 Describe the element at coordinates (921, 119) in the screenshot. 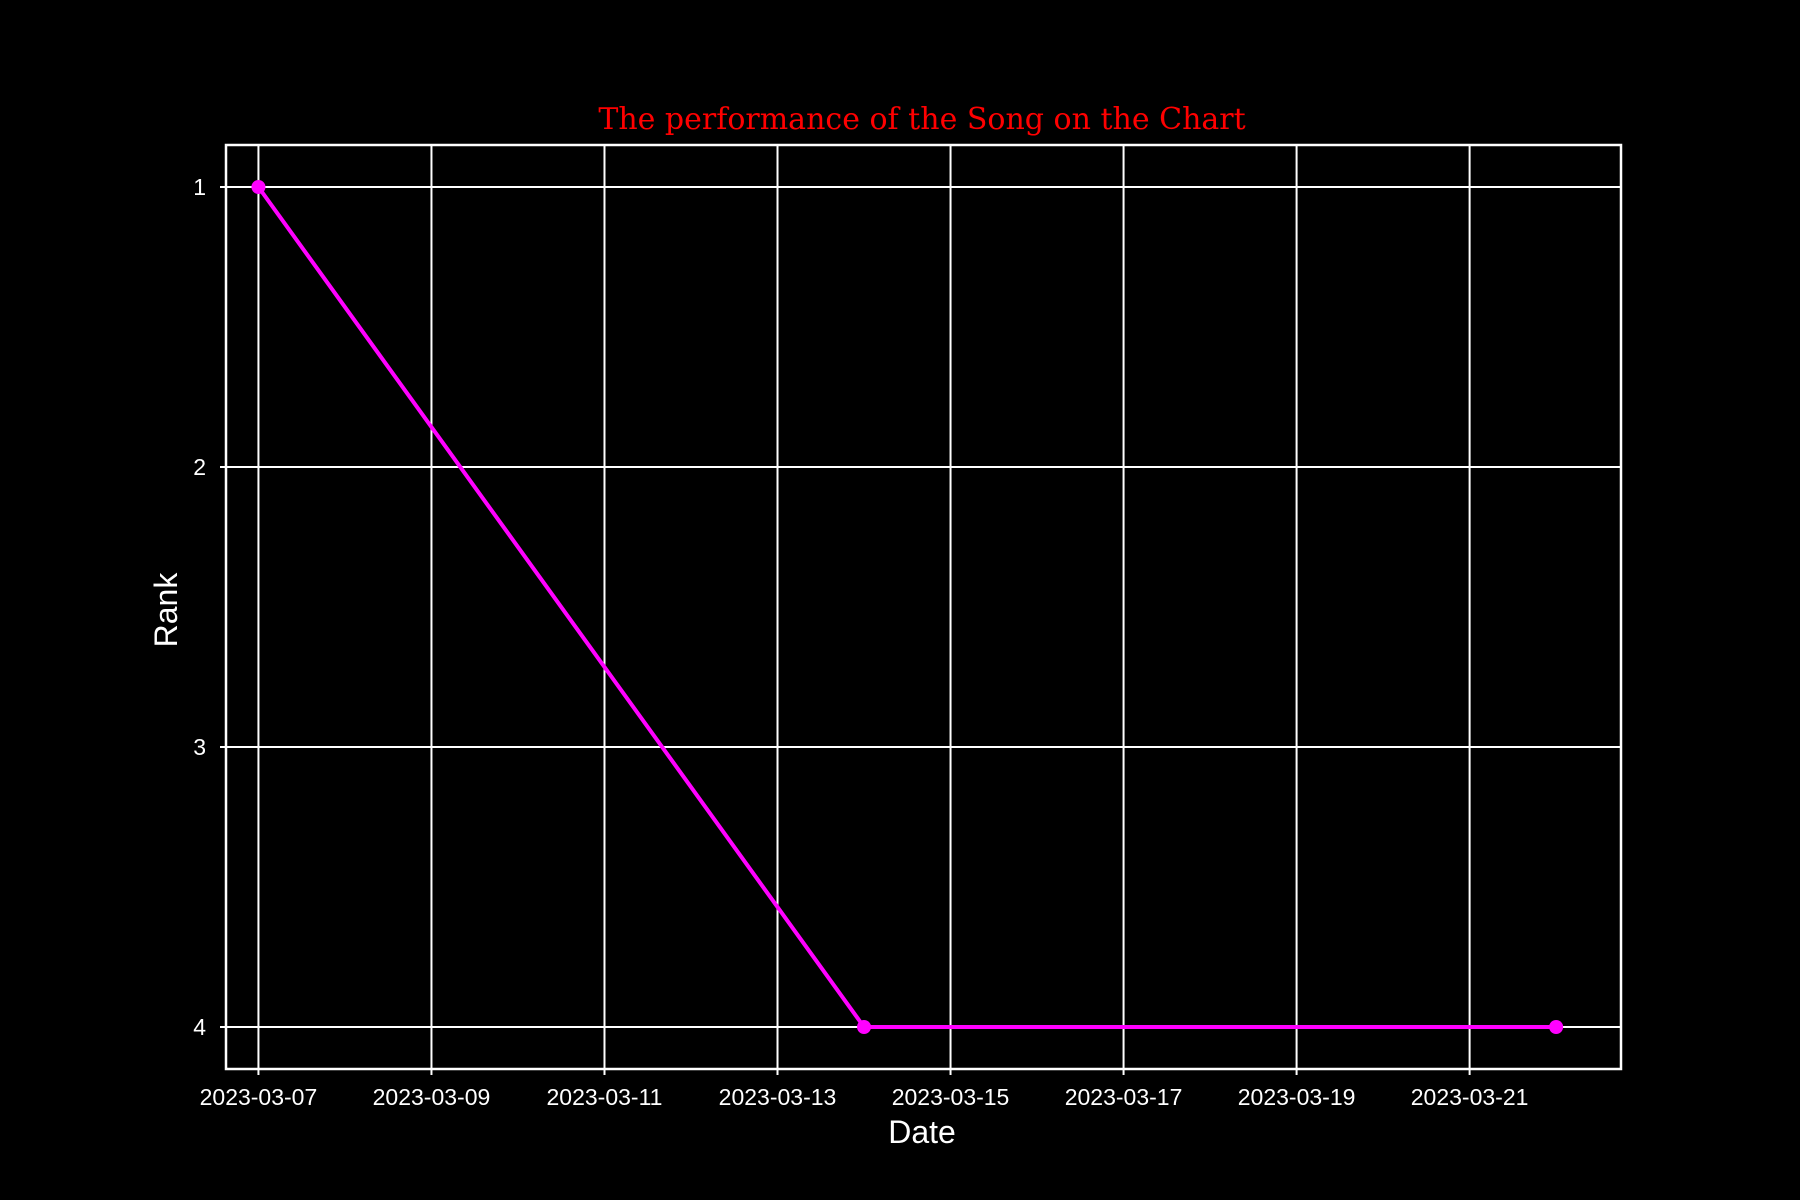

I see `chart-title: The performance of the Song on the Chart` at that location.